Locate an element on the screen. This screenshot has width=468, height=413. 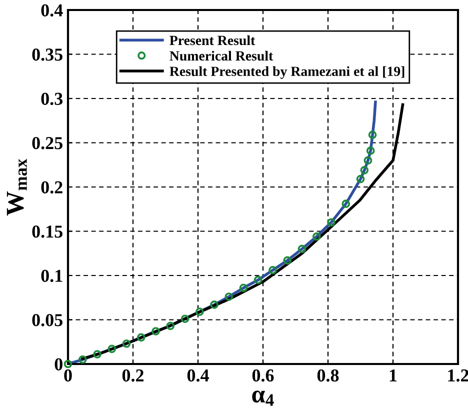
x-axis-title: α$_{4}$ is located at coordinates (263, 398).